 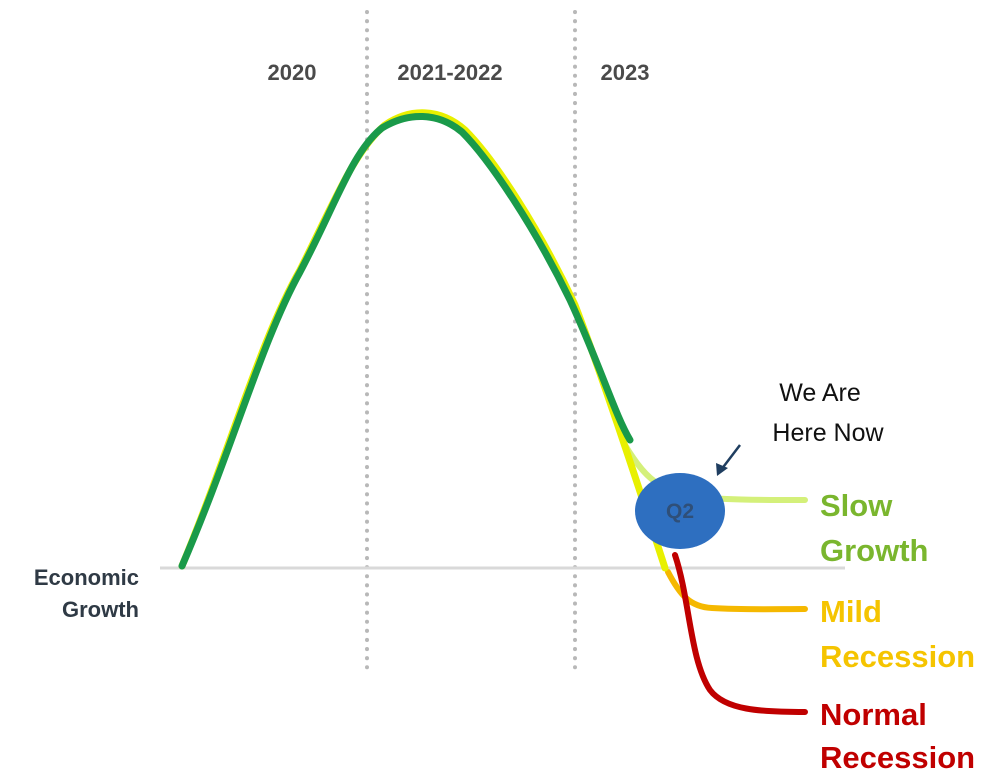 I want to click on scenario-mild-recession-line-2: Recession, so click(x=897, y=656).